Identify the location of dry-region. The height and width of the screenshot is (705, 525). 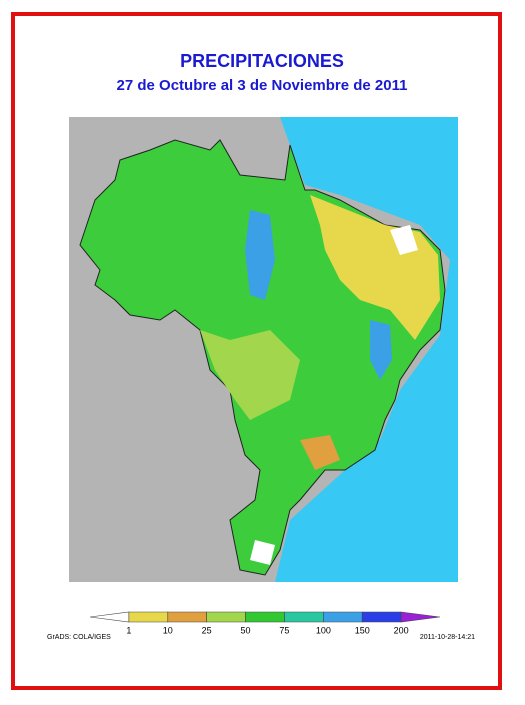
(320, 452).